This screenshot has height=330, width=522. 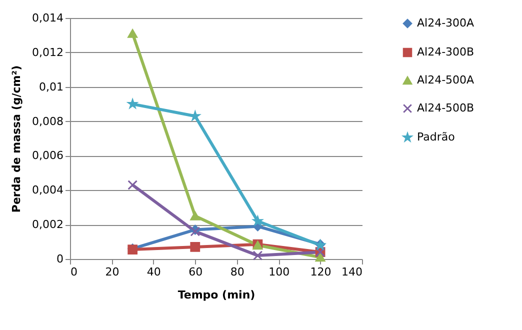 I want to click on y-tick-label: 0,008, so click(x=48, y=121).